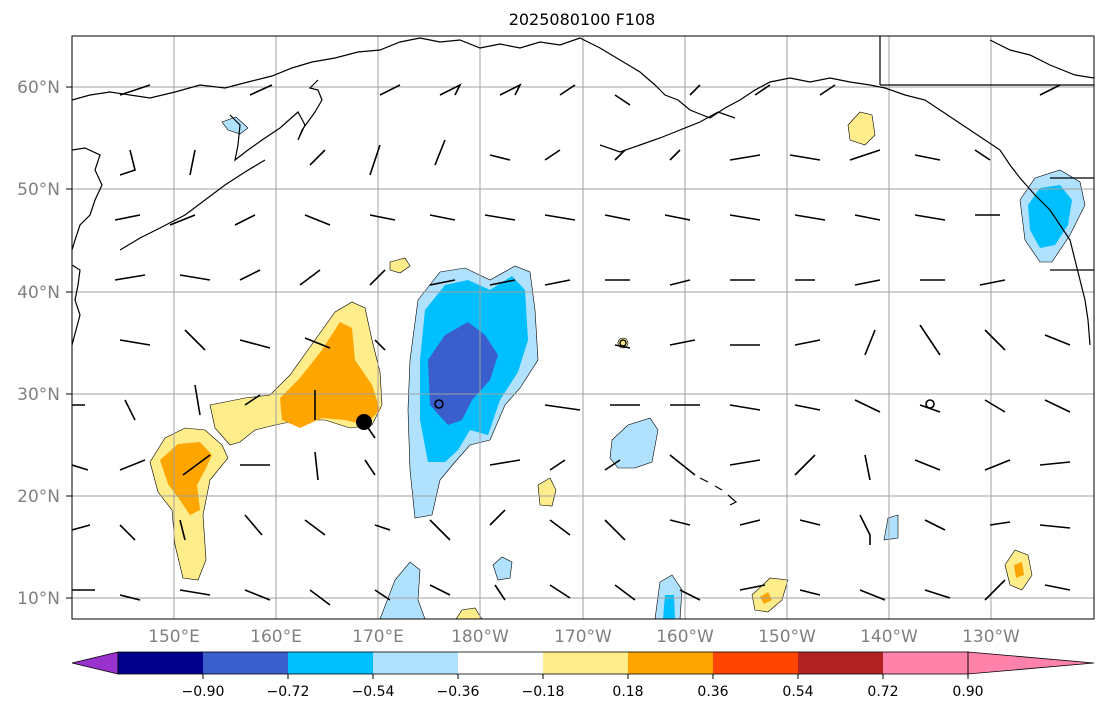 Image resolution: width=1105 pixels, height=712 pixels. What do you see at coordinates (882, 692) in the screenshot?
I see `colorbar-label: 0.72` at bounding box center [882, 692].